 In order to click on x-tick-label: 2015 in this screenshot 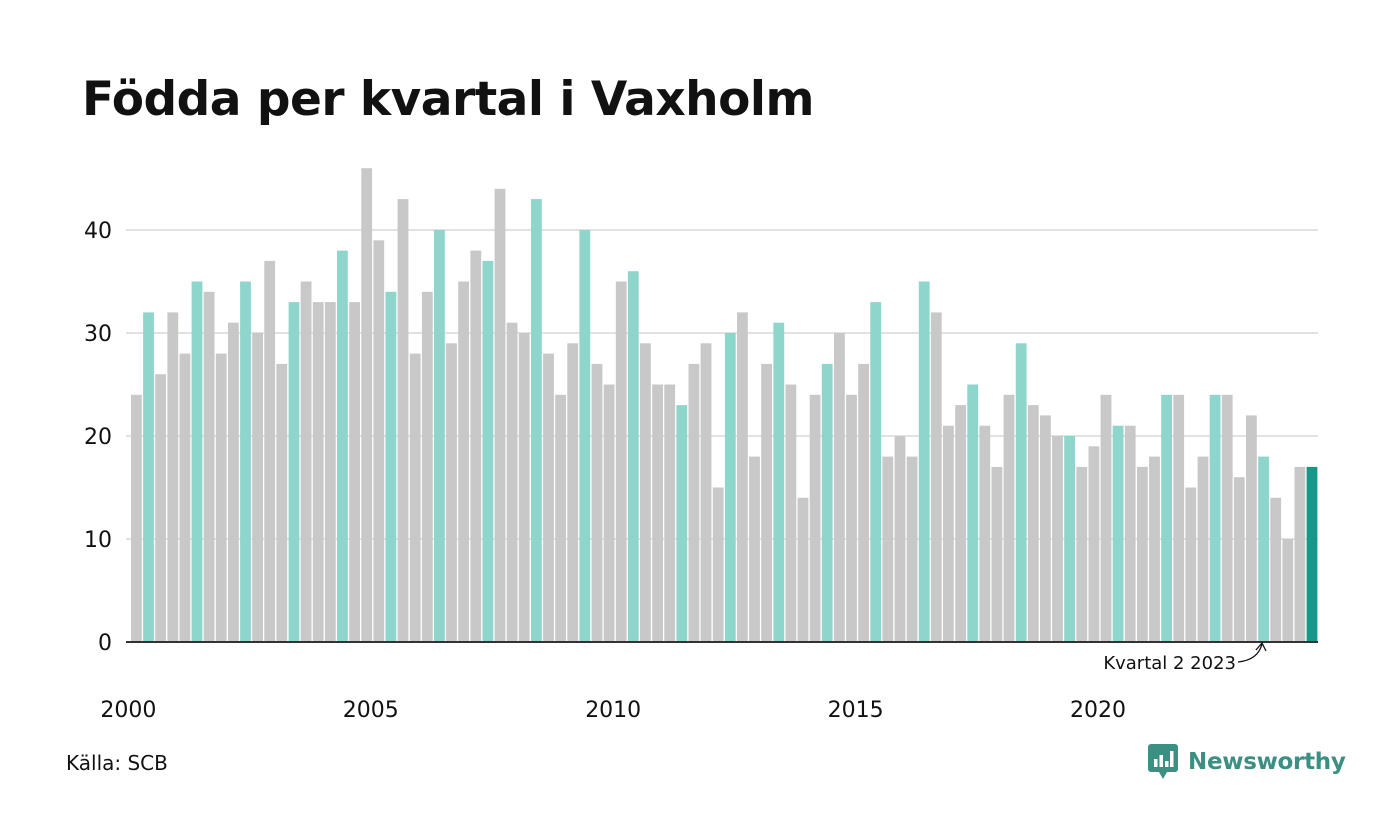, I will do `click(856, 710)`.